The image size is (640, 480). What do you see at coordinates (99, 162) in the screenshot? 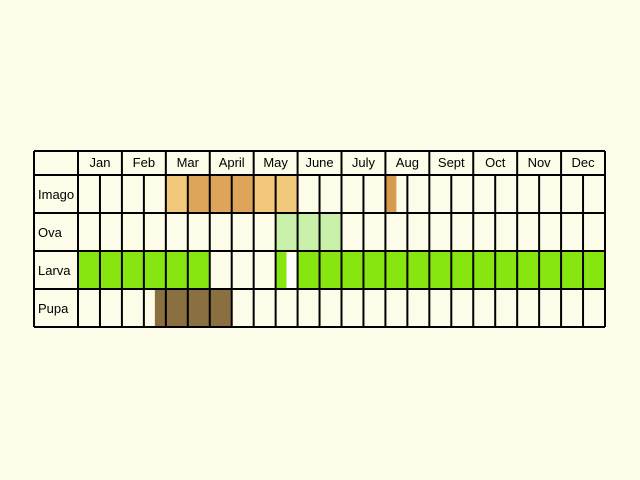
I see `month-label-jan: Jan` at bounding box center [99, 162].